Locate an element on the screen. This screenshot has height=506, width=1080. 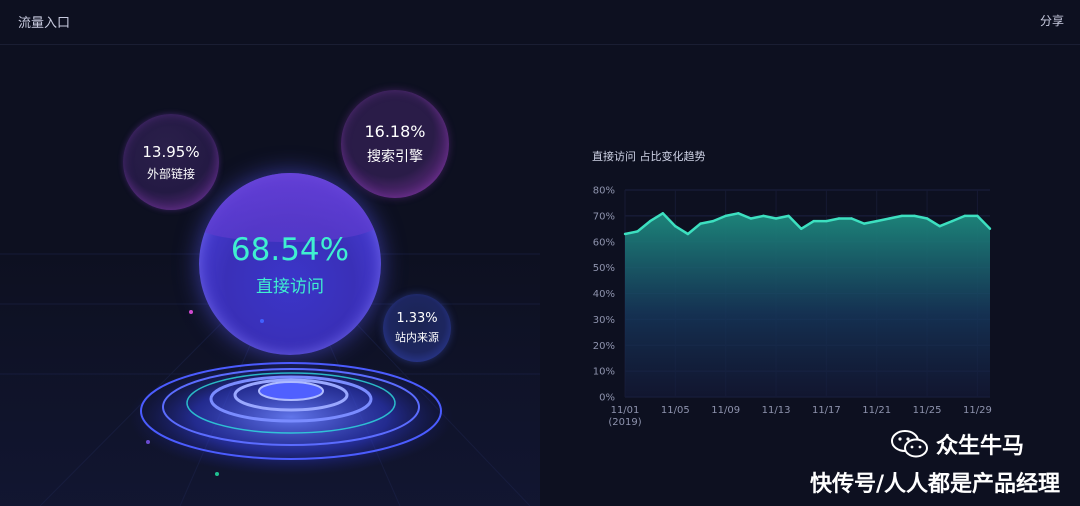
series-area is located at coordinates (807, 305).